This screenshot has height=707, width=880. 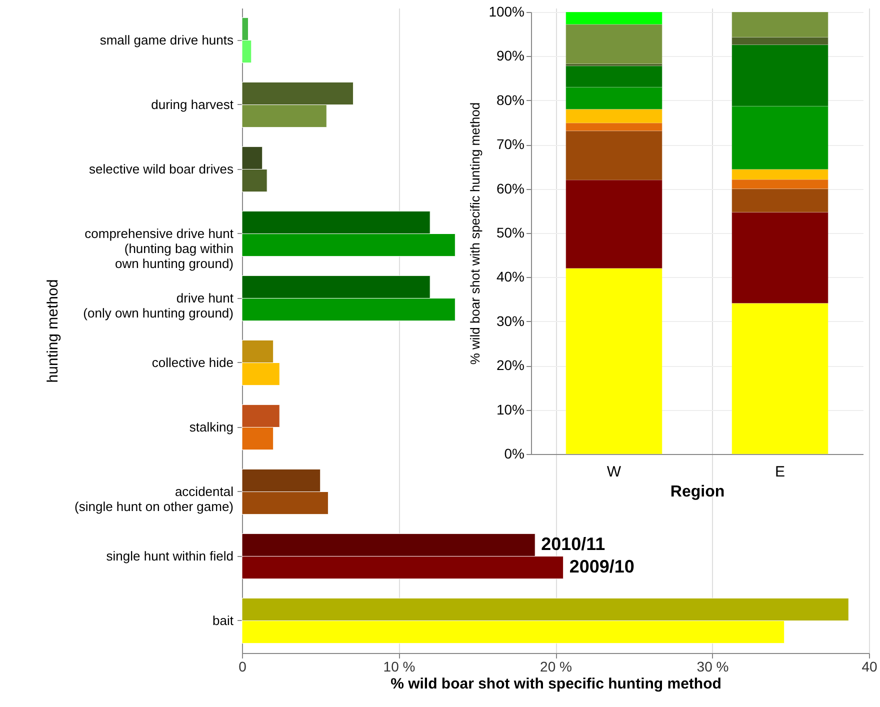 What do you see at coordinates (506, 12) in the screenshot?
I see `y-tick-label: 100%` at bounding box center [506, 12].